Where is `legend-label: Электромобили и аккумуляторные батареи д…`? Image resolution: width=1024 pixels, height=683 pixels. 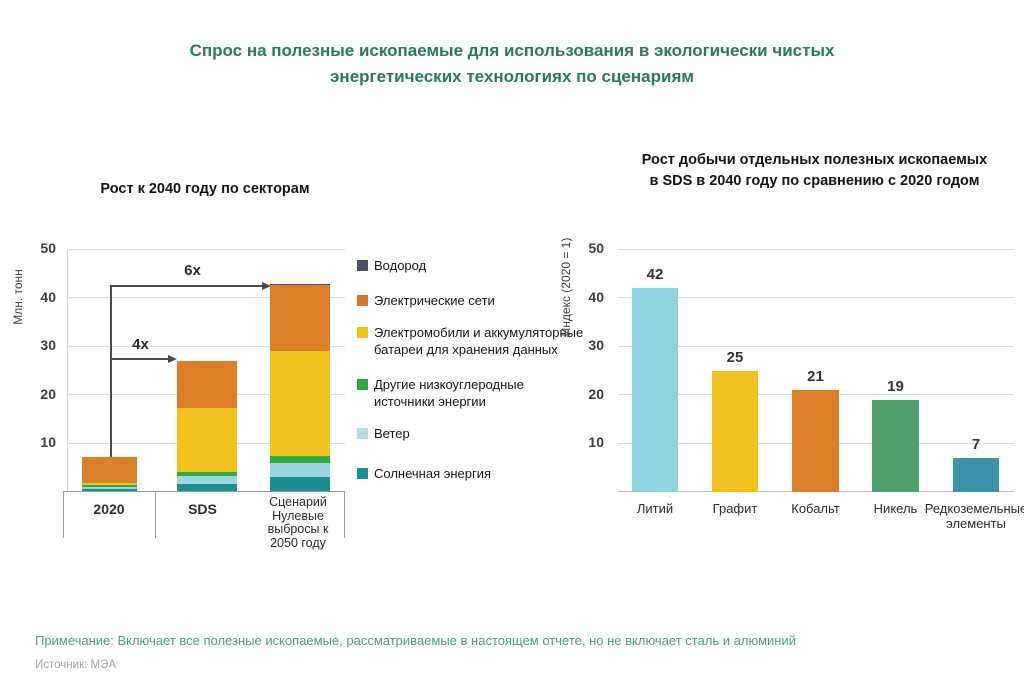 legend-label: Электромобили и аккумуляторные батареи д… is located at coordinates (479, 341).